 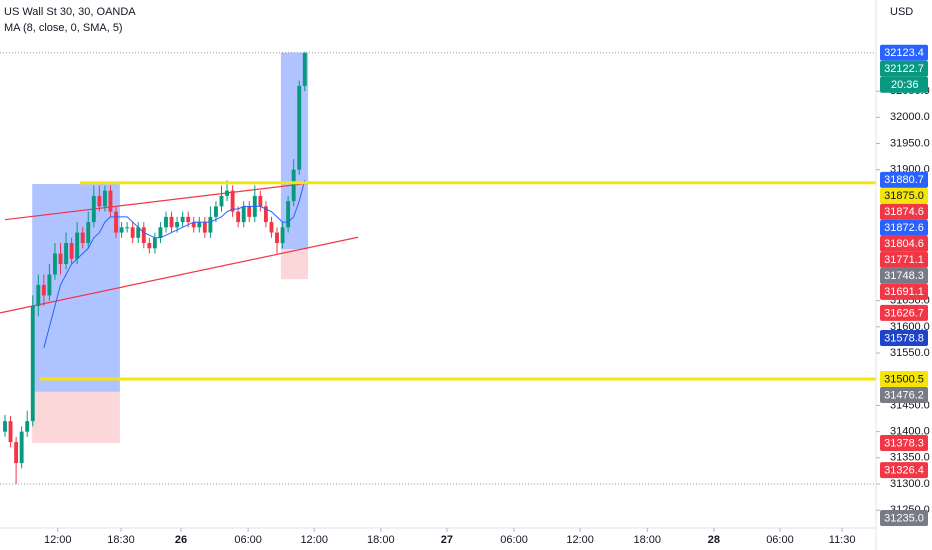 I want to click on y-tick-label: 31550.0, so click(x=910, y=353).